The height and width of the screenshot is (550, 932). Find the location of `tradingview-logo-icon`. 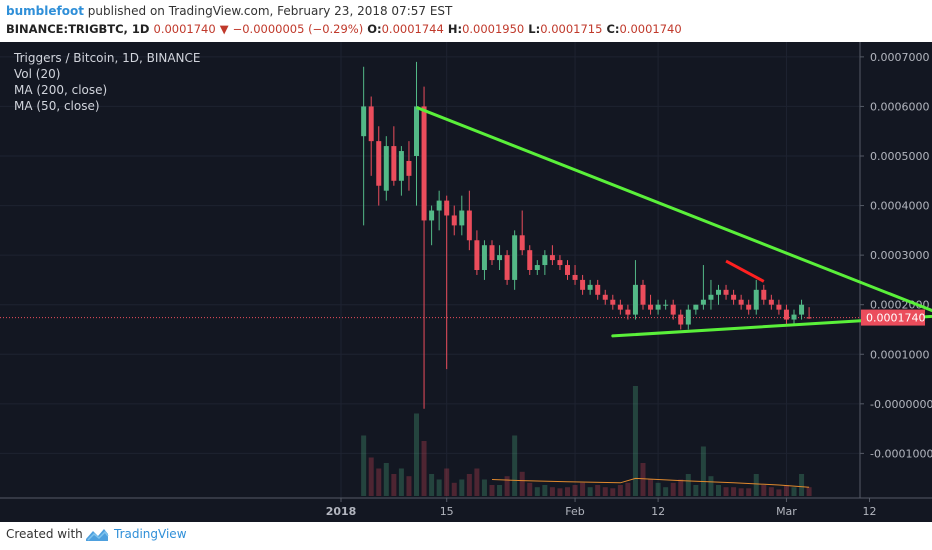

tradingview-logo-icon is located at coordinates (97, 537).